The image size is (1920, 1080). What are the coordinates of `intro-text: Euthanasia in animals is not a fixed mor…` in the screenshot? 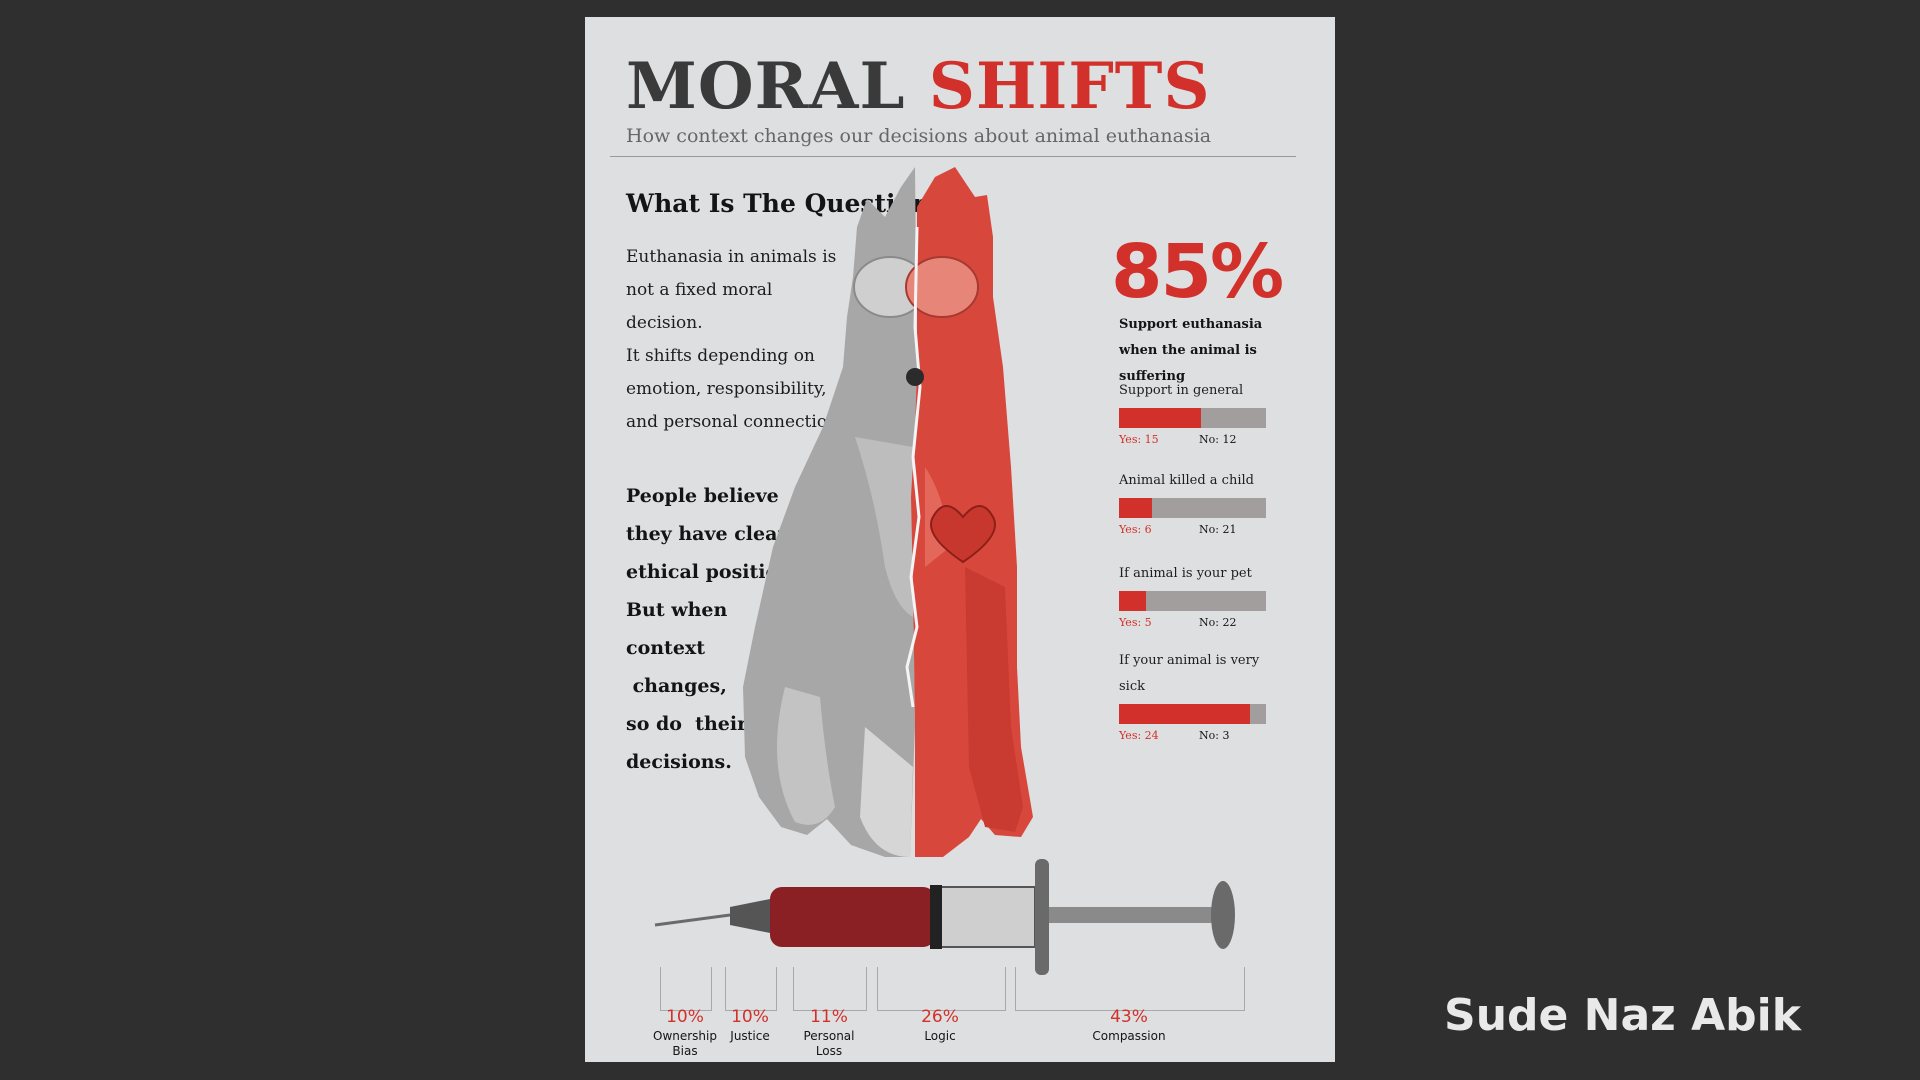 It's located at (741, 340).